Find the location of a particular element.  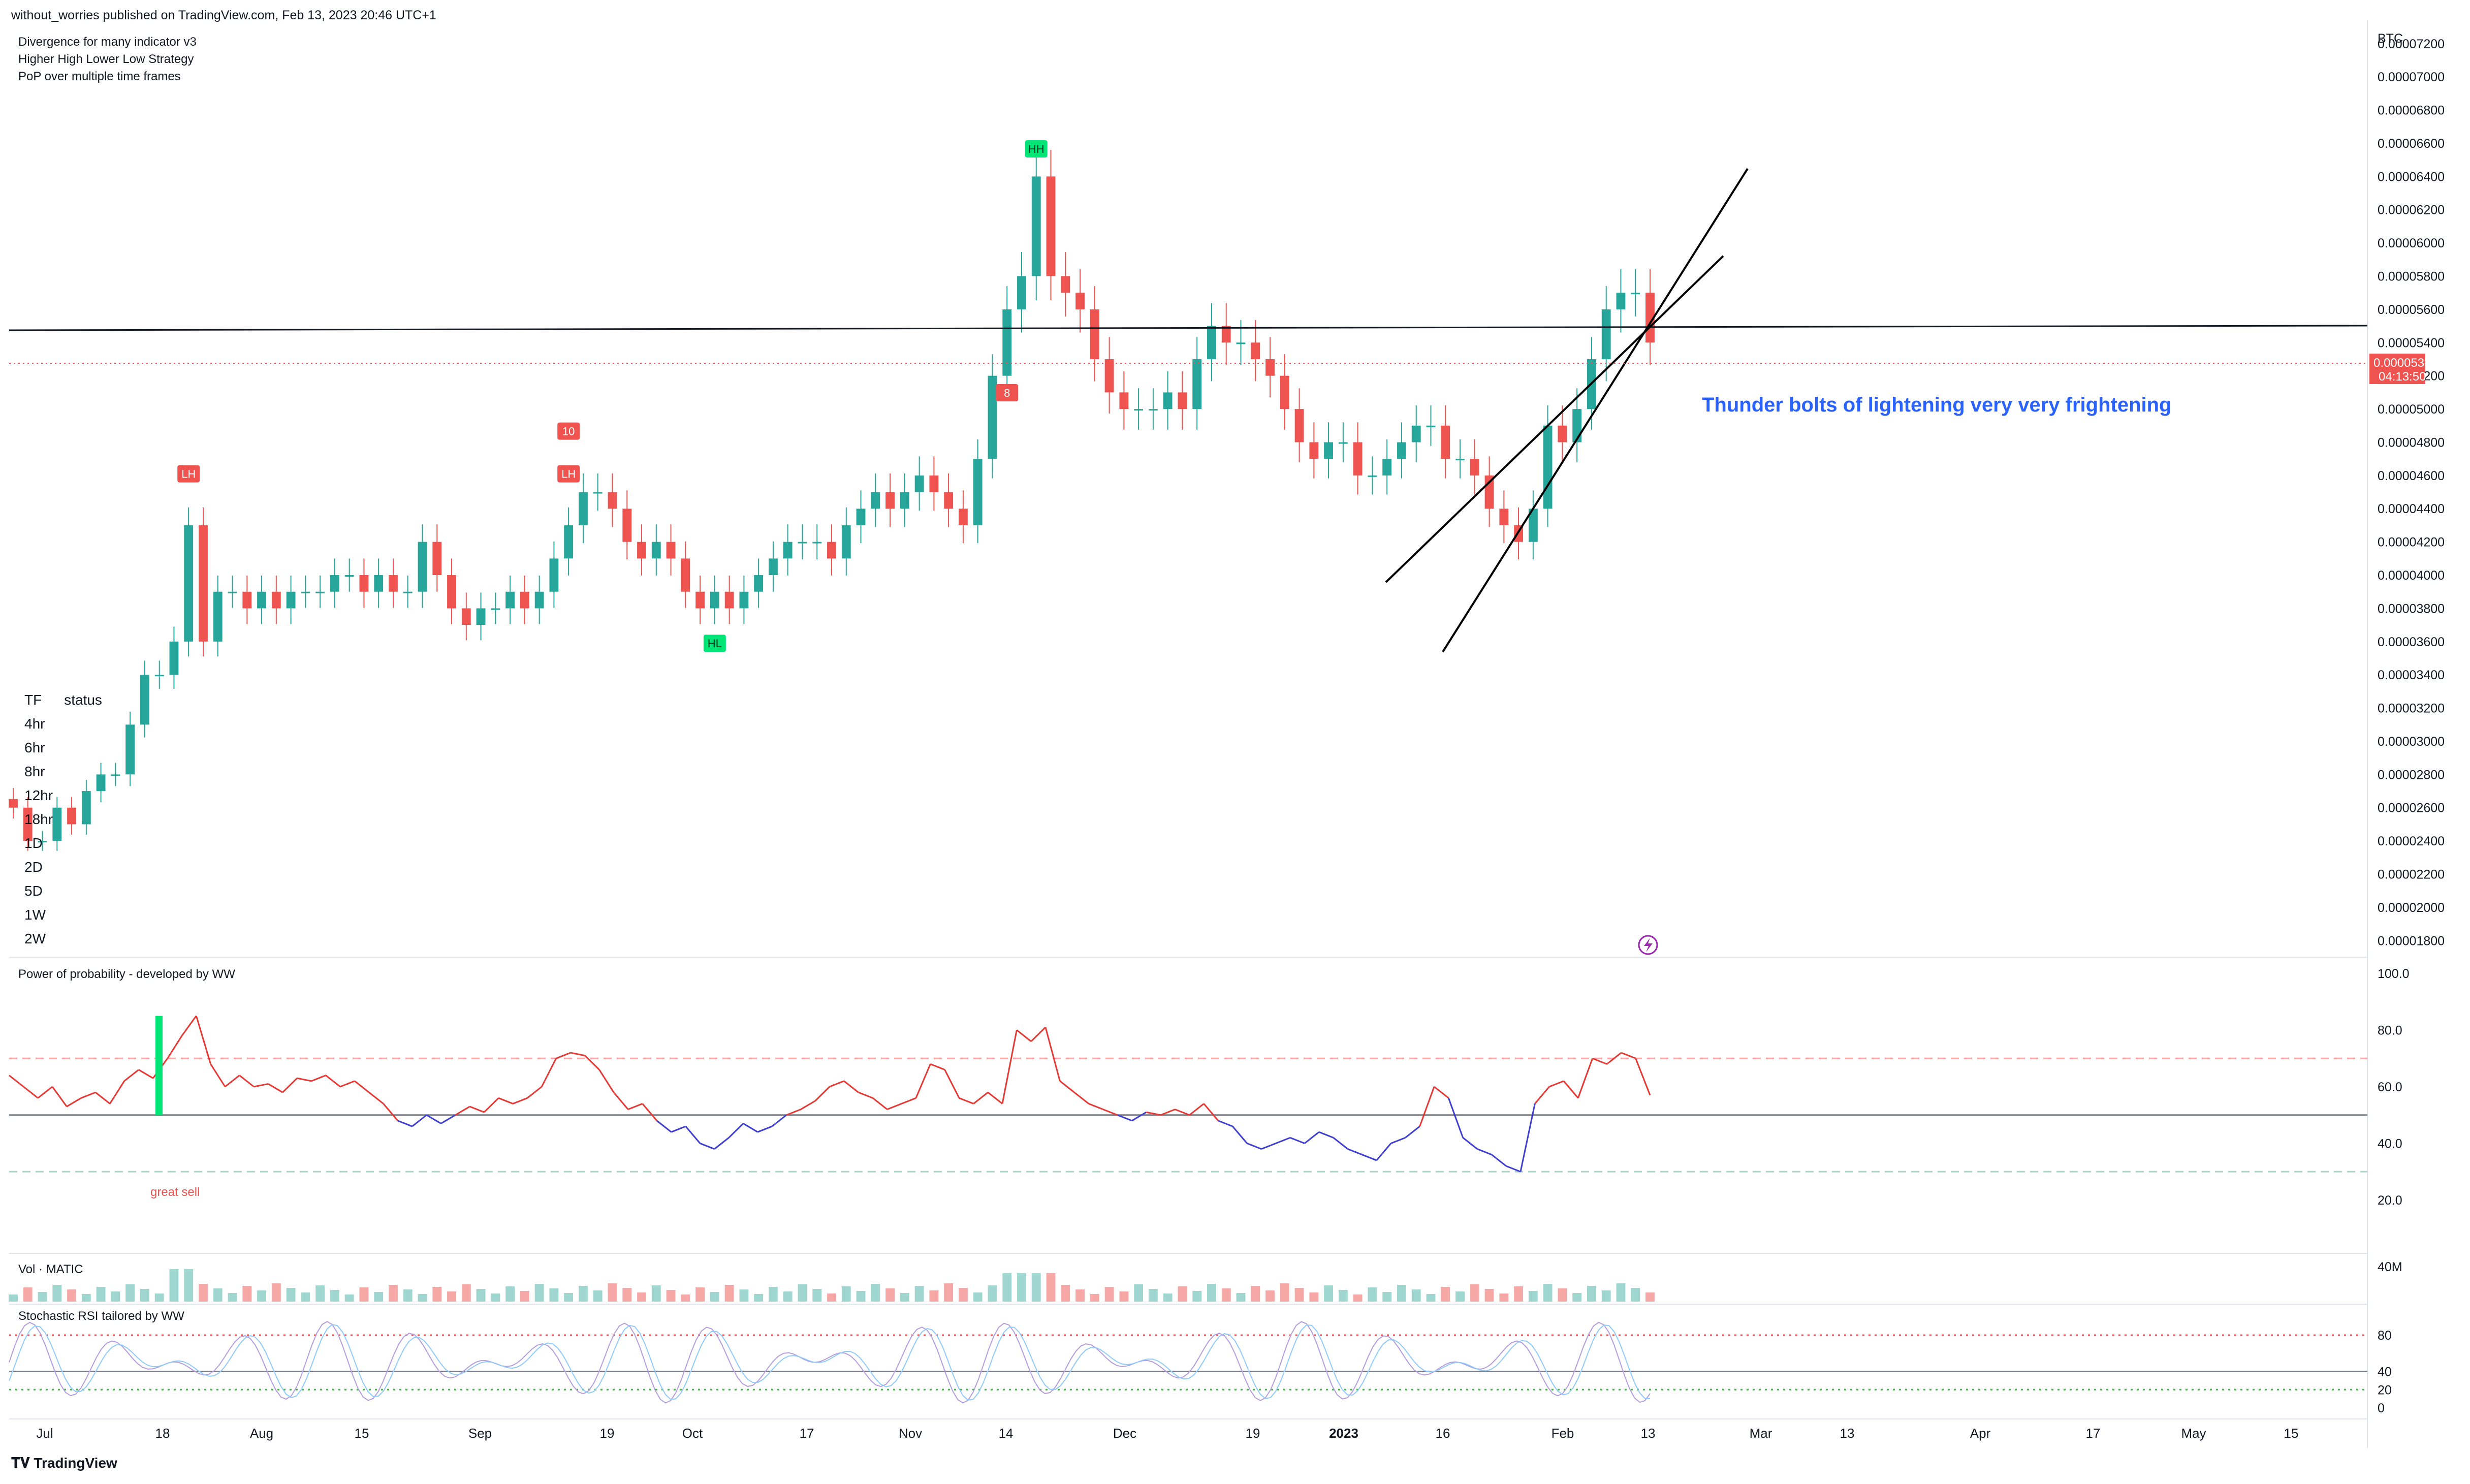

tf-row: 4hr is located at coordinates (34, 724).